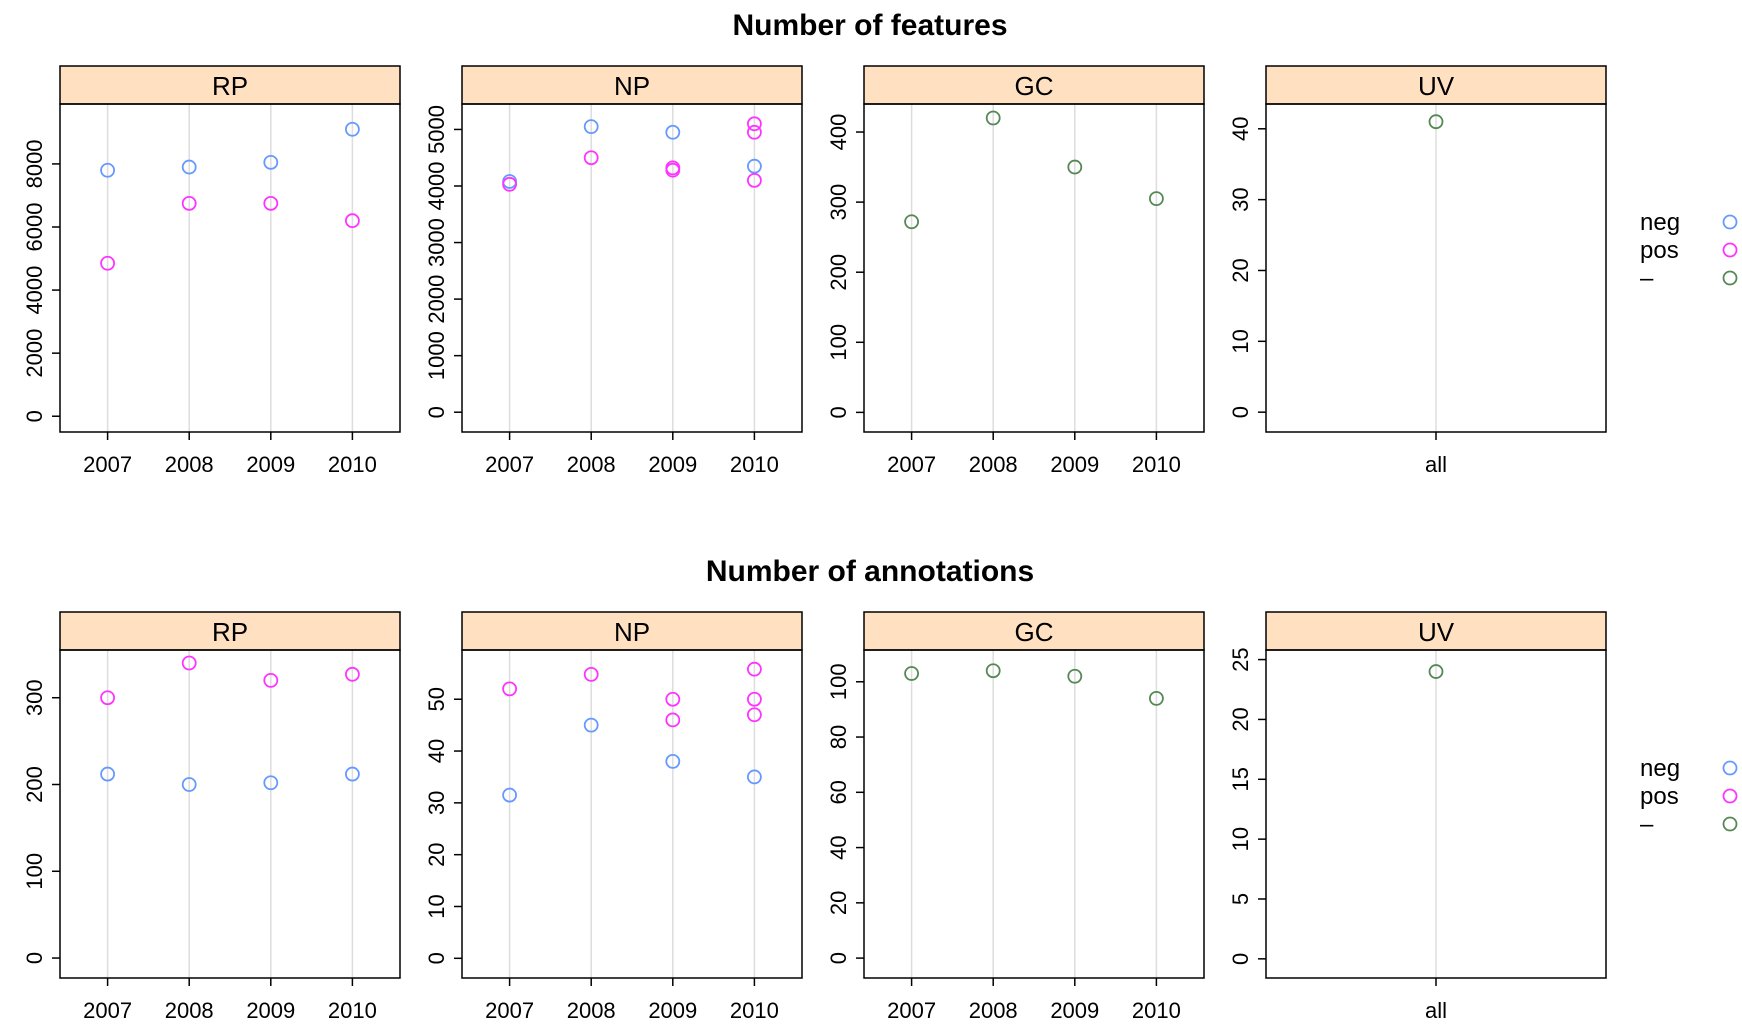  What do you see at coordinates (1417, 271) in the screenshot?
I see `panel-uv: UV 0 10 20 30 40 all` at bounding box center [1417, 271].